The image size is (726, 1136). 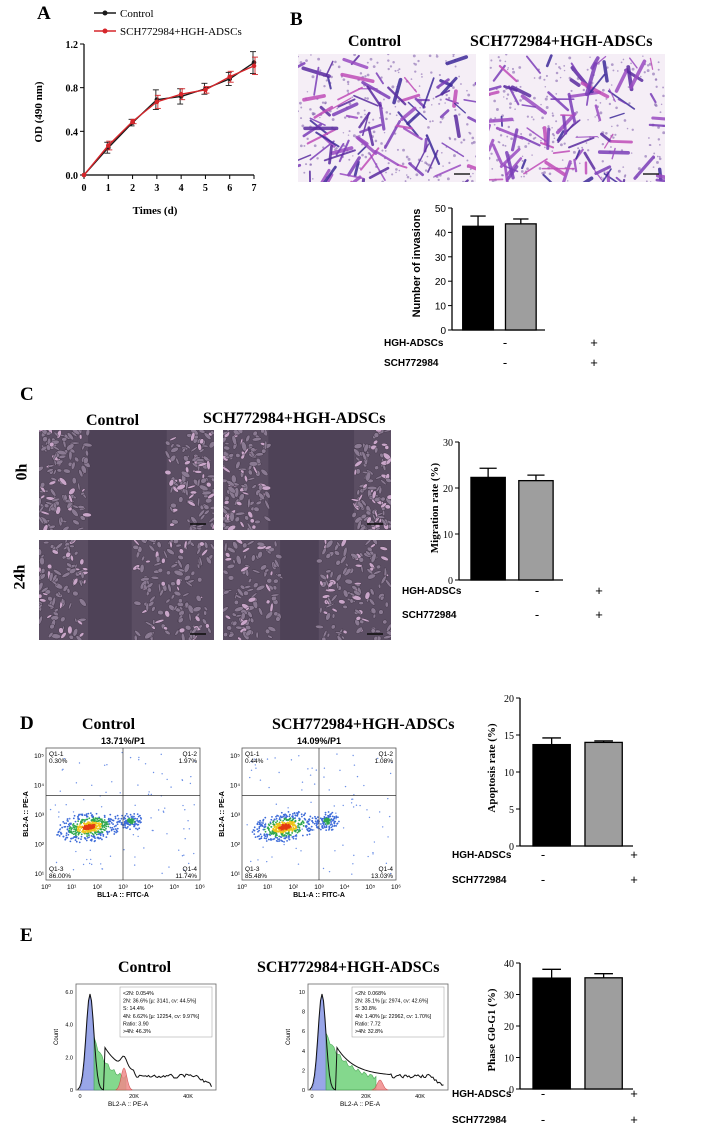 What do you see at coordinates (509, 699) in the screenshot?
I see `apoptosis-y-tick-label: 20` at bounding box center [509, 699].